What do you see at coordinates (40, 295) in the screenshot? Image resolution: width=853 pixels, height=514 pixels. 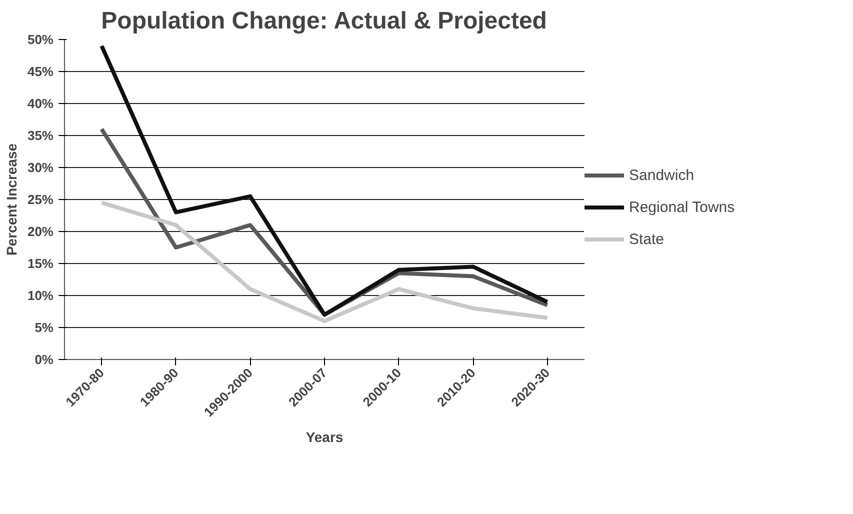 I see `y-tick-label: 10%` at bounding box center [40, 295].